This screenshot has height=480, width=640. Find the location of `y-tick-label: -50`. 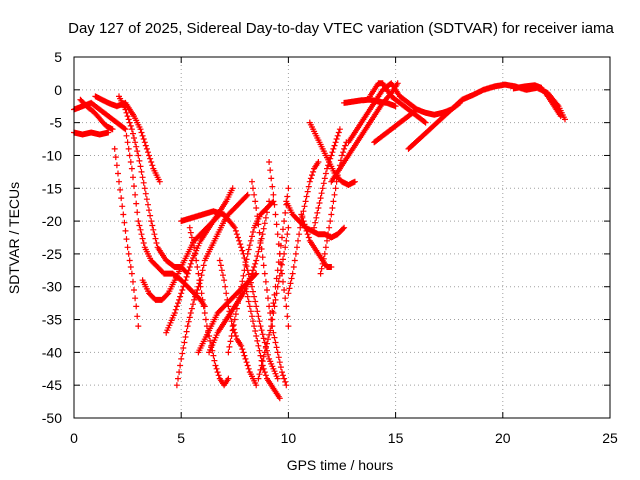

y-tick-label: -50 is located at coordinates (52, 418).